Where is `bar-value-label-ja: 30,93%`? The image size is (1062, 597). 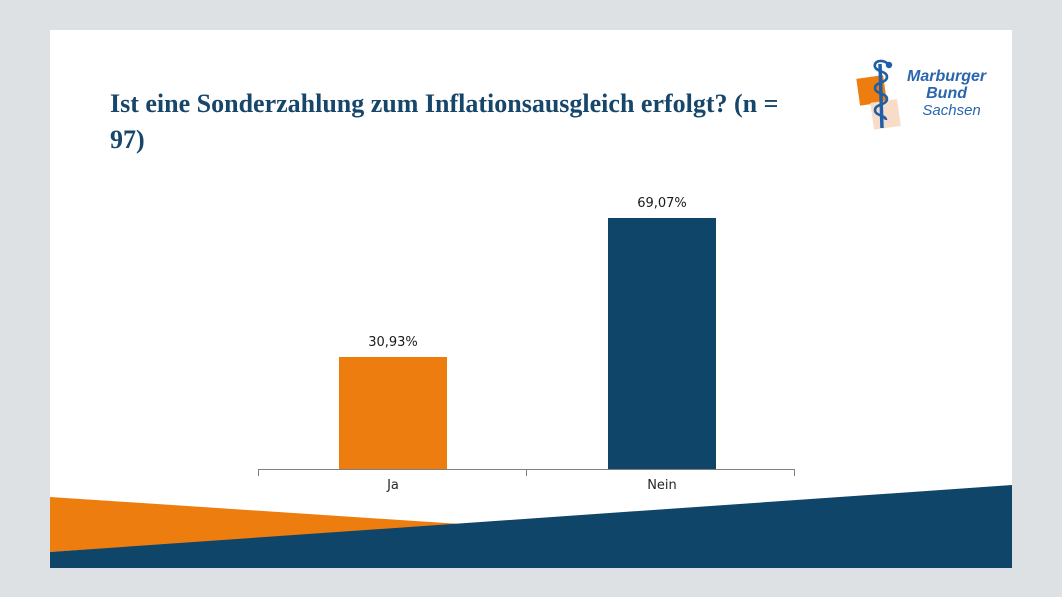 bar-value-label-ja: 30,93% is located at coordinates (393, 342).